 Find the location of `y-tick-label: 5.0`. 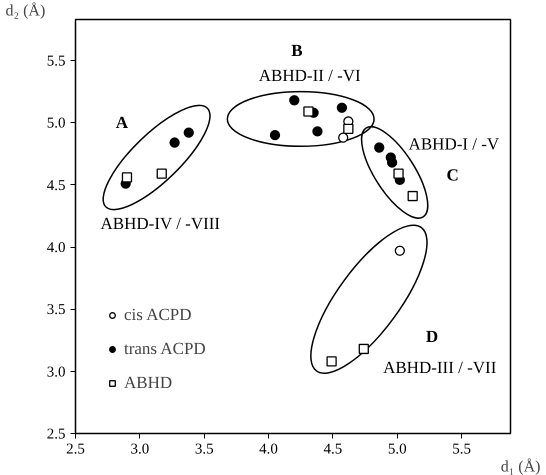

y-tick-label: 5.0 is located at coordinates (56, 124).